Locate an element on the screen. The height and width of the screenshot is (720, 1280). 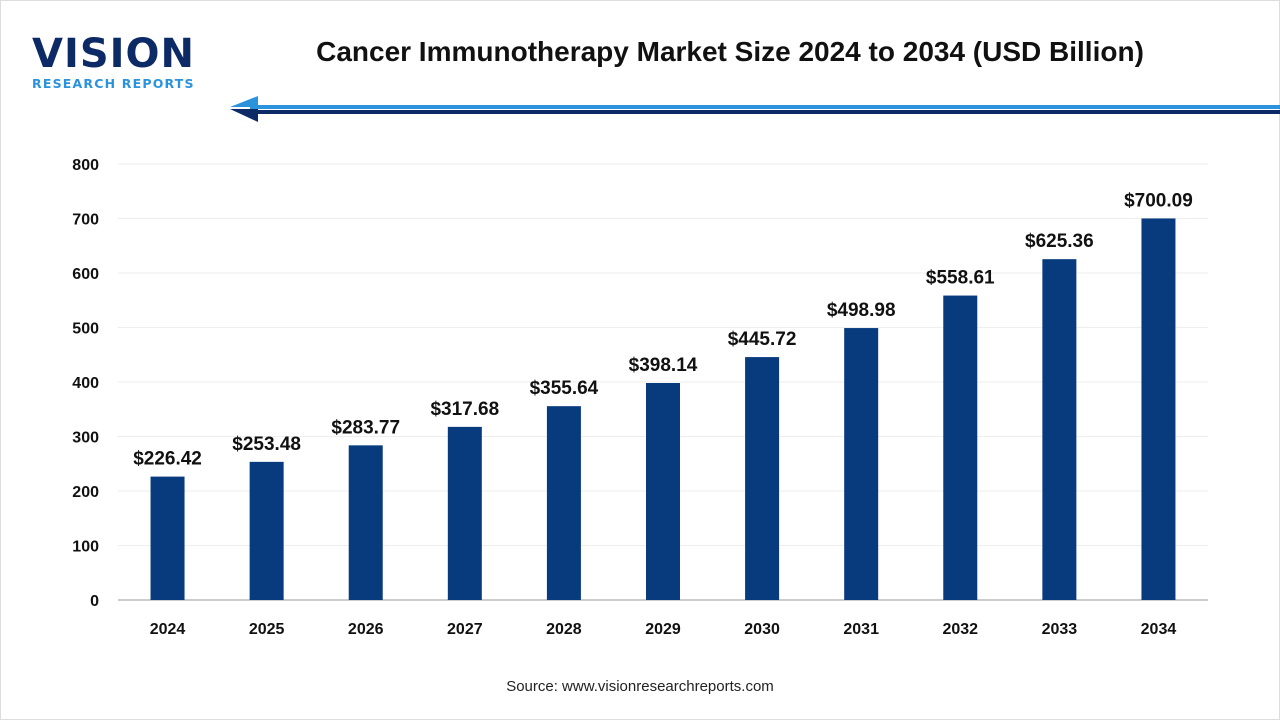
x-tick-label: 2029 is located at coordinates (663, 629).